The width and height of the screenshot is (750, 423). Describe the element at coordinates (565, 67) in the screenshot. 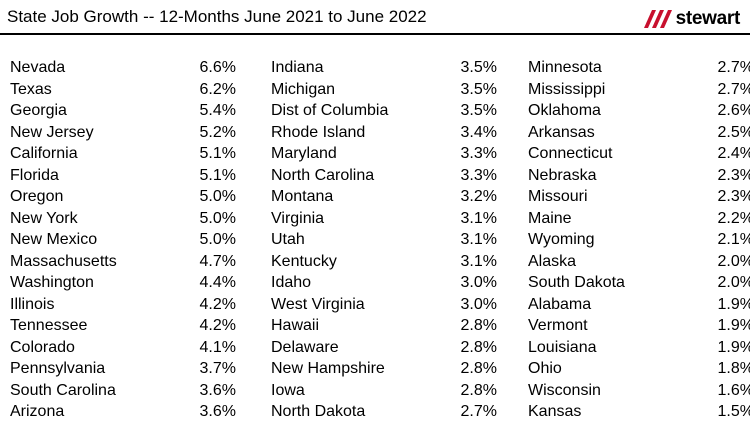

I see `state-name: Minnesota` at that location.